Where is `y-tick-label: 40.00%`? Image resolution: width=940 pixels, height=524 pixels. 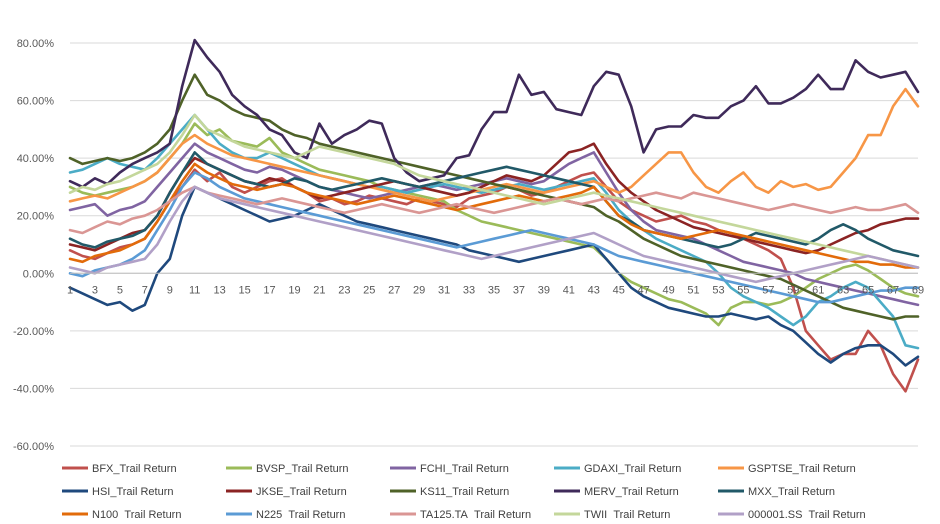
y-tick-label: 40.00% is located at coordinates (36, 159).